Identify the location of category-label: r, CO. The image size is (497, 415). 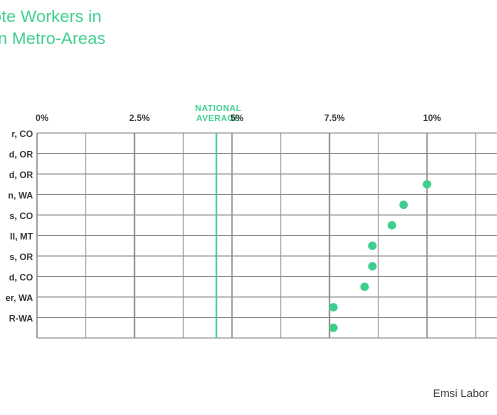
(22, 134).